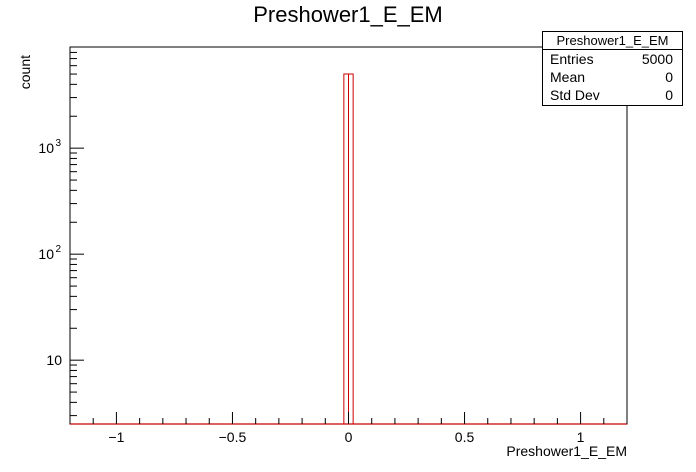 This screenshot has height=472, width=696. What do you see at coordinates (581, 437) in the screenshot?
I see `x-tick-label: 1` at bounding box center [581, 437].